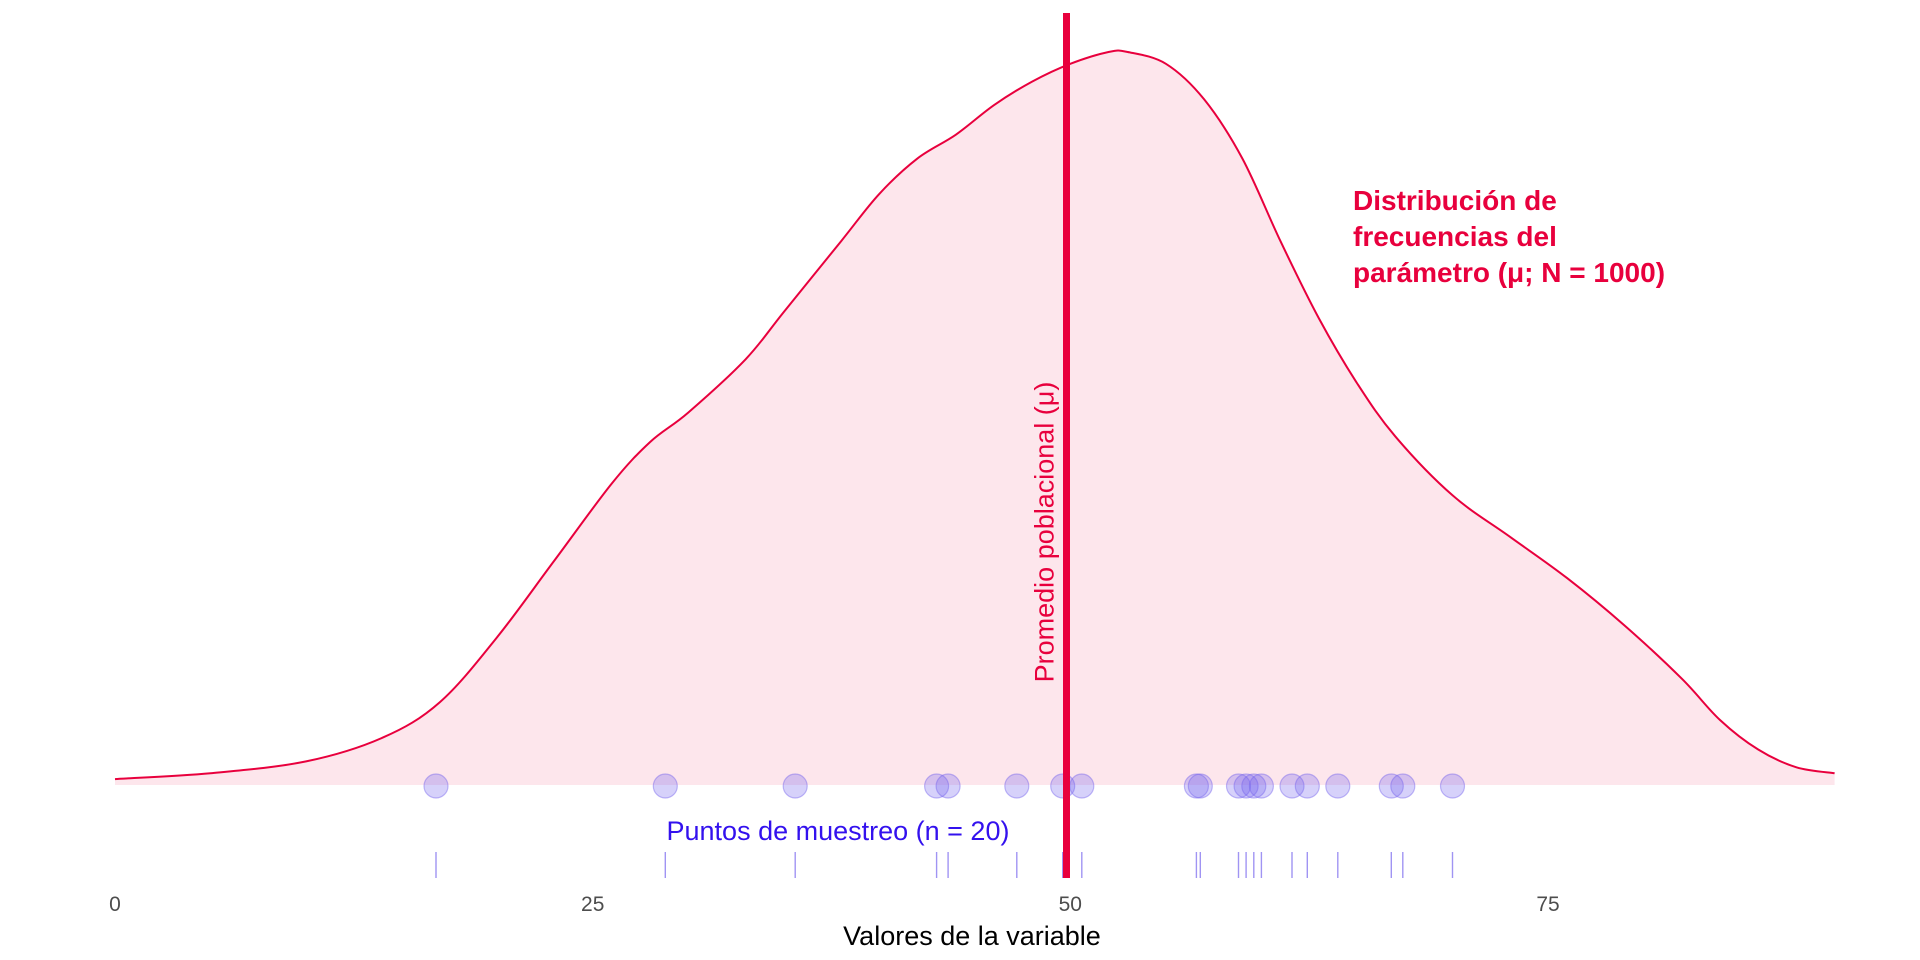  Describe the element at coordinates (115, 904) in the screenshot. I see `x-tick-label: 0` at that location.